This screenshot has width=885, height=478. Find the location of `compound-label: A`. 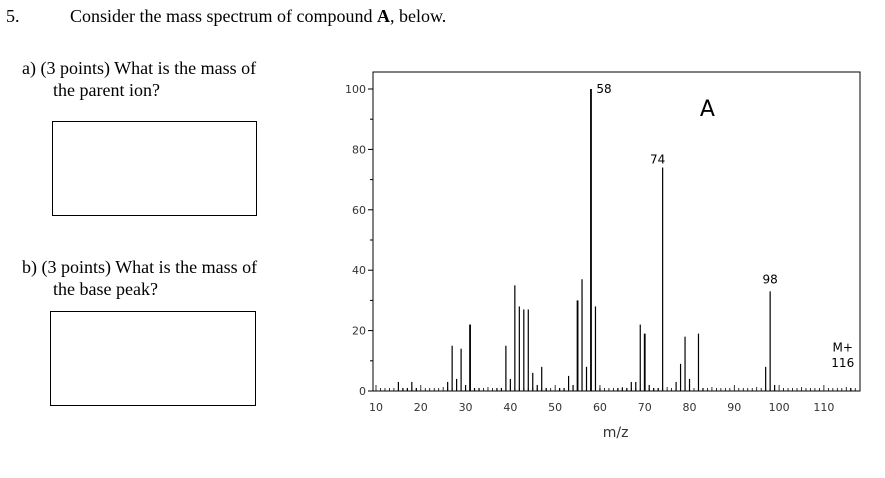

compound-label: A is located at coordinates (383, 16).